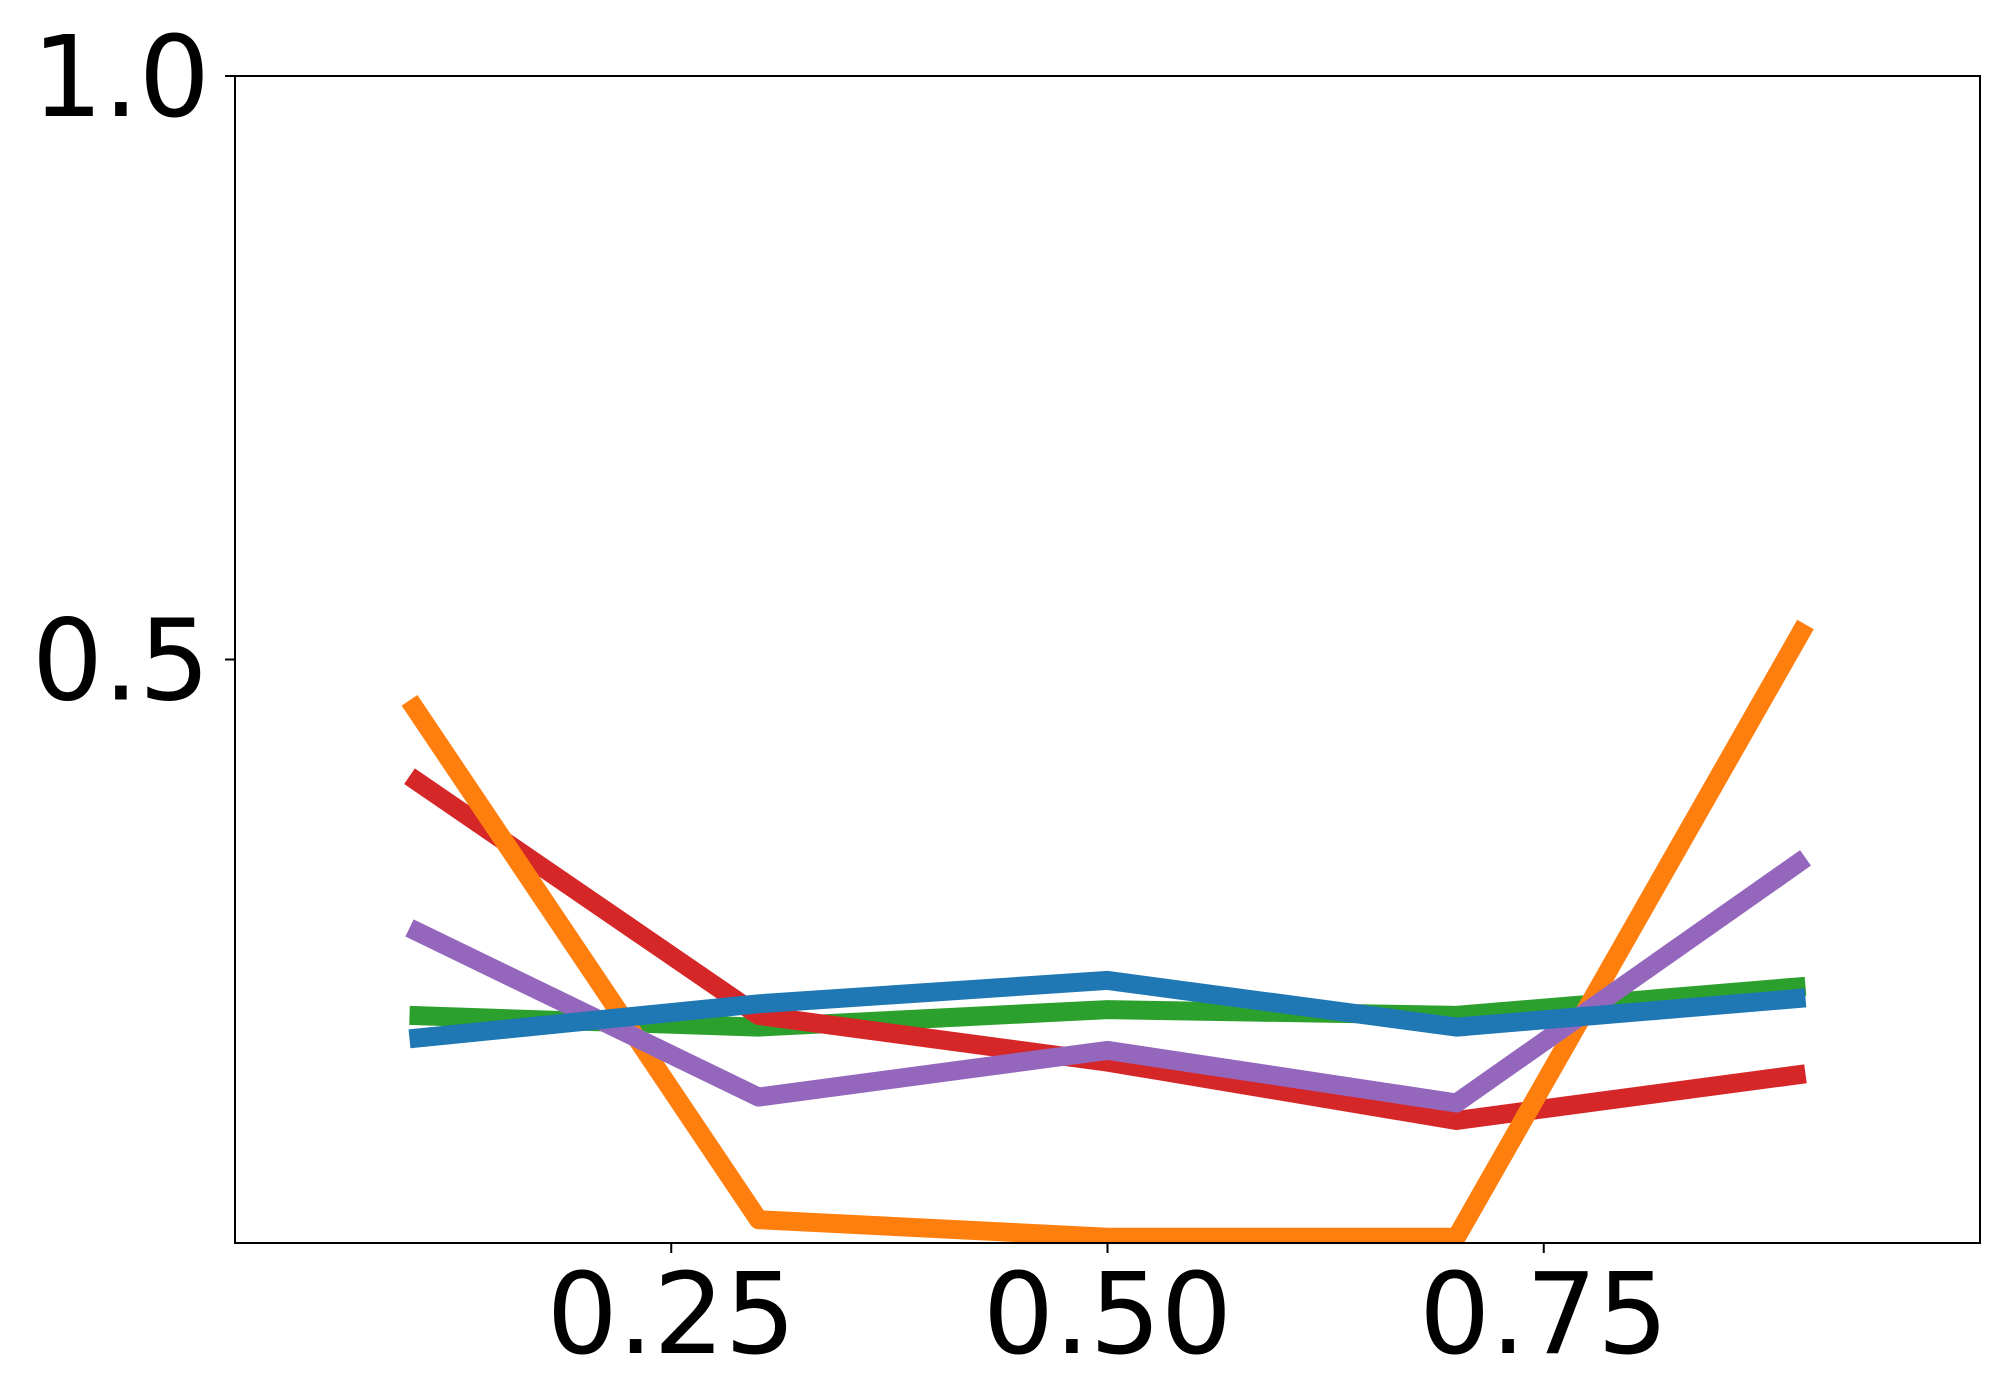 The width and height of the screenshot is (2000, 1400). What do you see at coordinates (671, 1315) in the screenshot?
I see `x-tick-label-1: 0.25` at bounding box center [671, 1315].